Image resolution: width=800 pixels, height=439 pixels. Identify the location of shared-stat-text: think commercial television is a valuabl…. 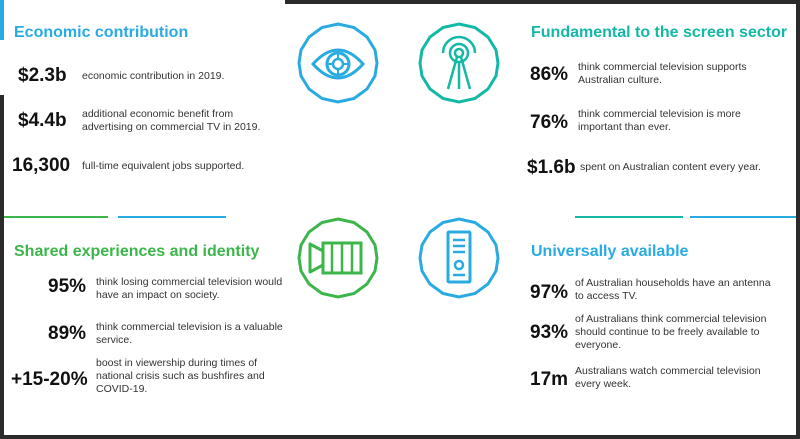
(189, 333).